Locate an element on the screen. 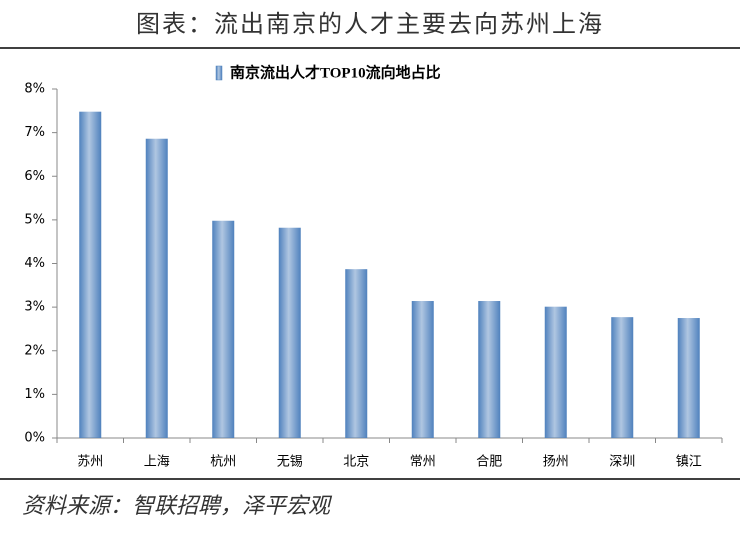  x-tick-label: 镇江 is located at coordinates (689, 462).